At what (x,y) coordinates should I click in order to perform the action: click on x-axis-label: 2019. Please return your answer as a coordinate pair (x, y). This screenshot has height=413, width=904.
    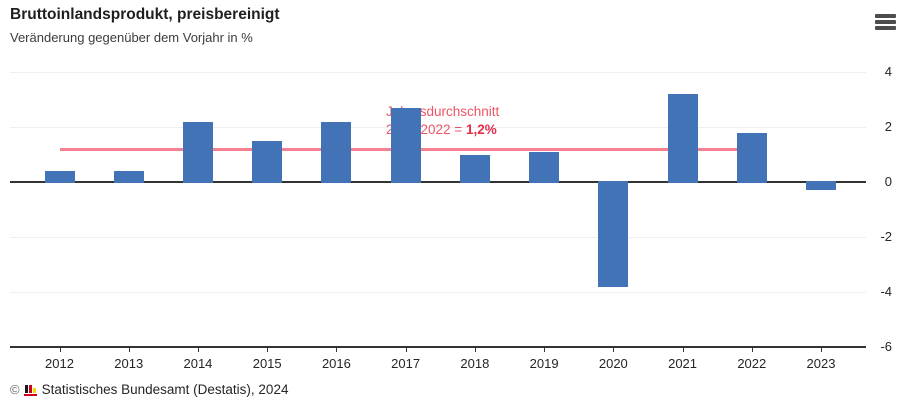
    Looking at the image, I should click on (544, 363).